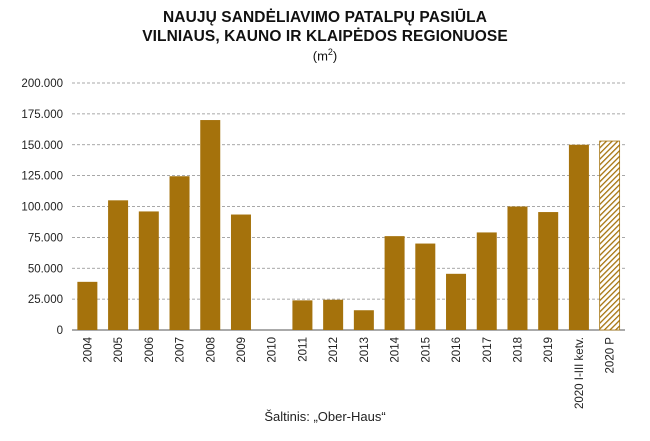 The image size is (650, 441). What do you see at coordinates (211, 350) in the screenshot?
I see `x-tick-label: 2008` at bounding box center [211, 350].